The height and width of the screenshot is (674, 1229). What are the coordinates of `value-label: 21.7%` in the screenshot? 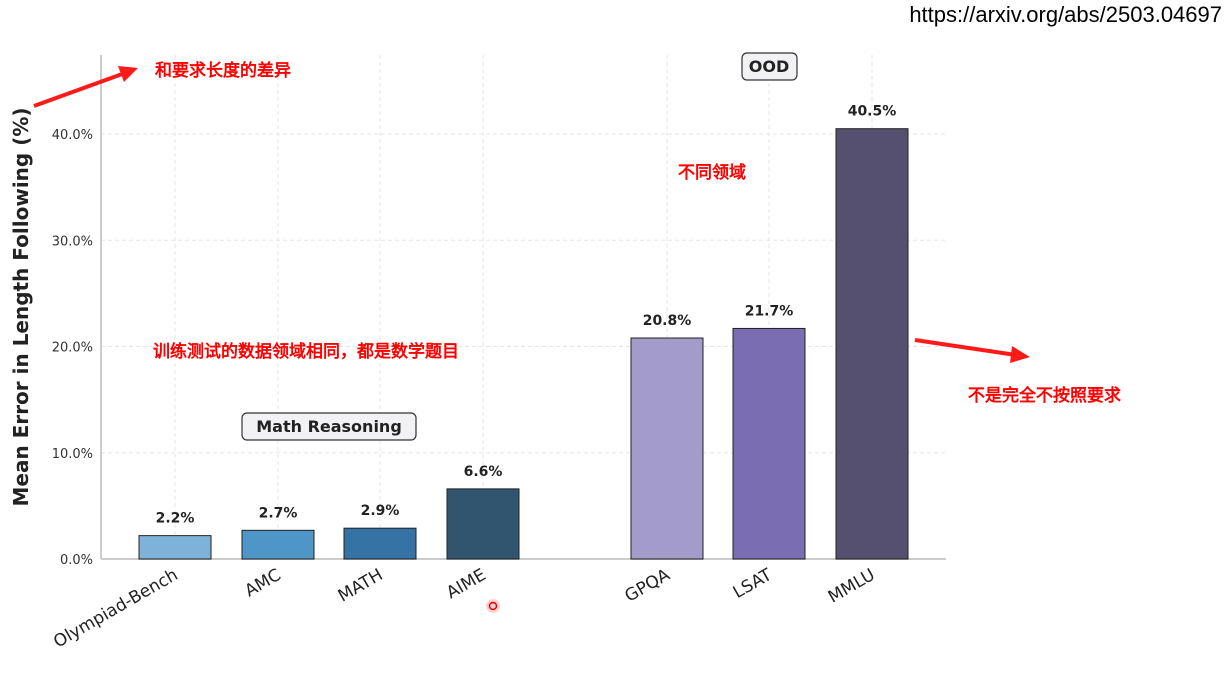 It's located at (769, 311).